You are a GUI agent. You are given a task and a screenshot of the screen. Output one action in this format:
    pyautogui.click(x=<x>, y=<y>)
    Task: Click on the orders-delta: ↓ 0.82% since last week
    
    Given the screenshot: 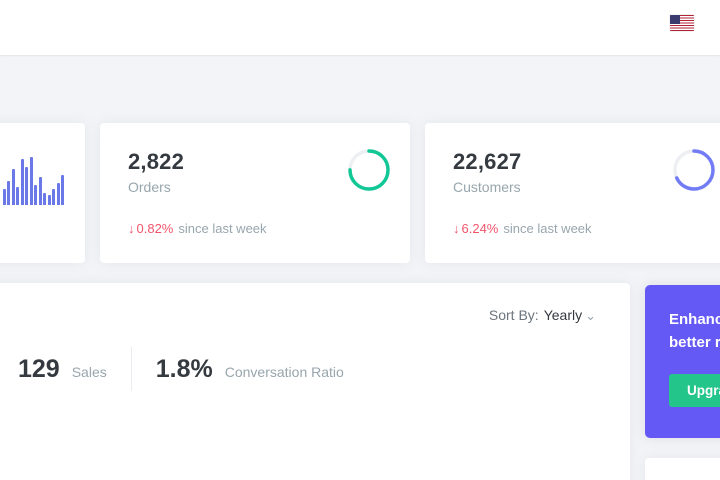 What is the action you would take?
    pyautogui.click(x=197, y=228)
    